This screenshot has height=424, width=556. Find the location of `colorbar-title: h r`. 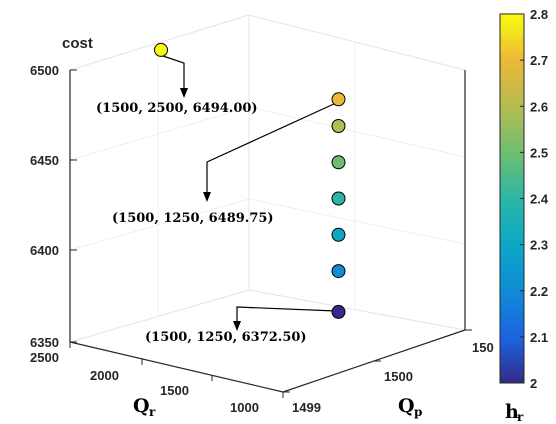

colorbar-title: h r is located at coordinates (514, 412).